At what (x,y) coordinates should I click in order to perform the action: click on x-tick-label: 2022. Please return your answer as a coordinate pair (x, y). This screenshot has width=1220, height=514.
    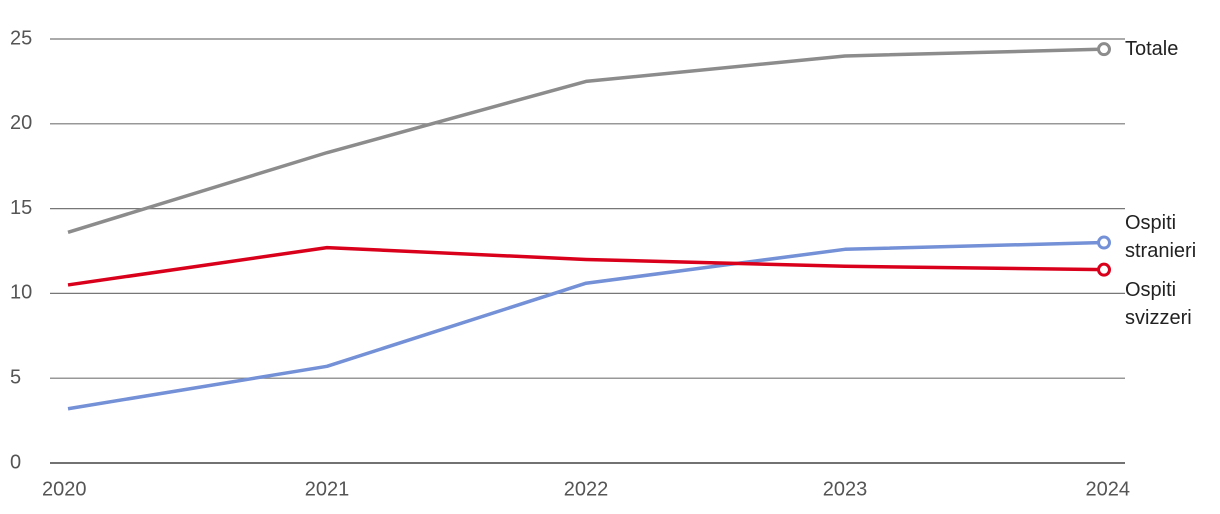
    Looking at the image, I should click on (586, 489).